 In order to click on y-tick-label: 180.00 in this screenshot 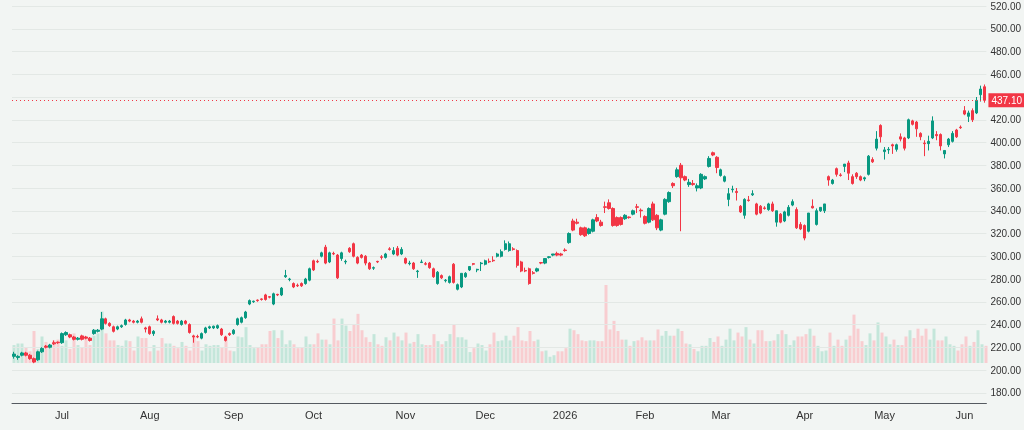, I will do `click(1006, 393)`.